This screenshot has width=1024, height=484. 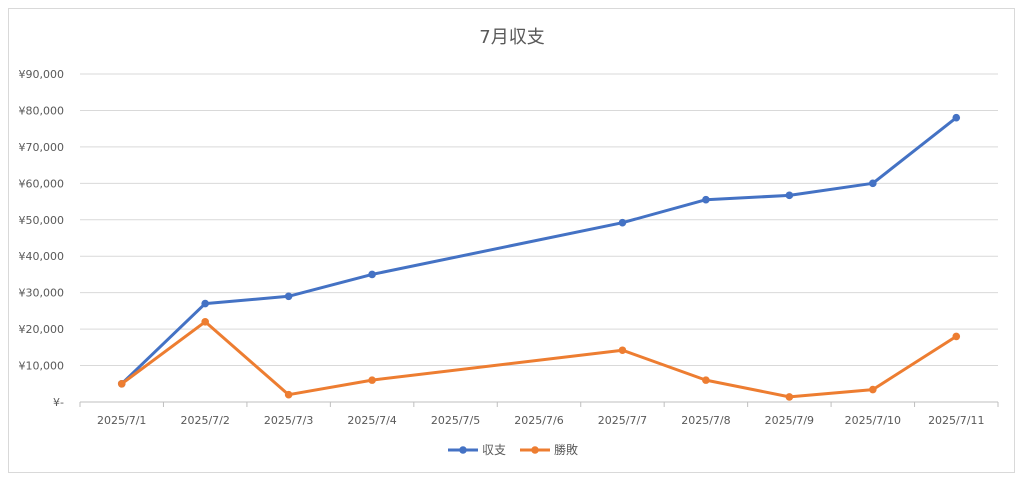 What do you see at coordinates (42, 74) in the screenshot?
I see `y-tick-label: ¥90,000` at bounding box center [42, 74].